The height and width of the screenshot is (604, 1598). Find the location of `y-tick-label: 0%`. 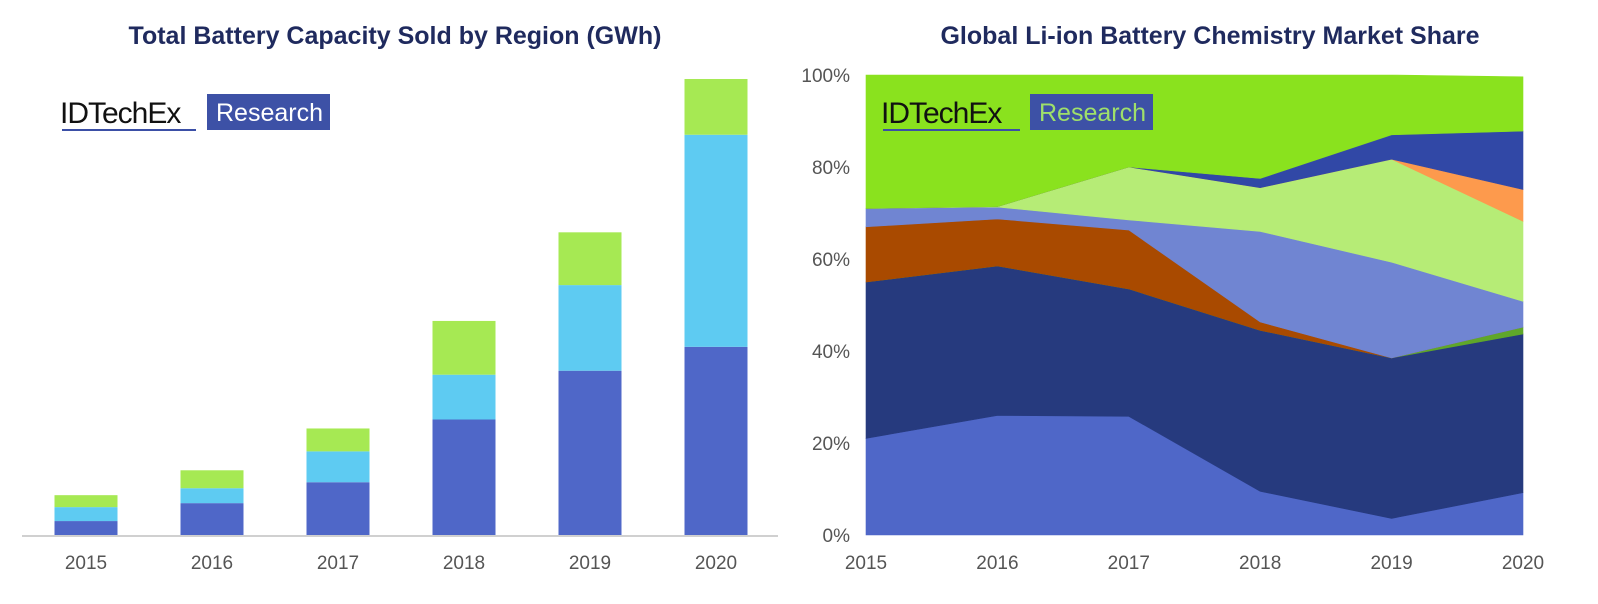

y-tick-label: 0% is located at coordinates (837, 536).